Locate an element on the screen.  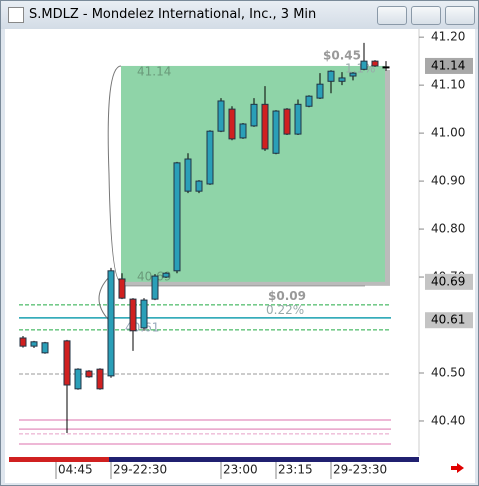
x-tick-label: 23:00 is located at coordinates (240, 470).